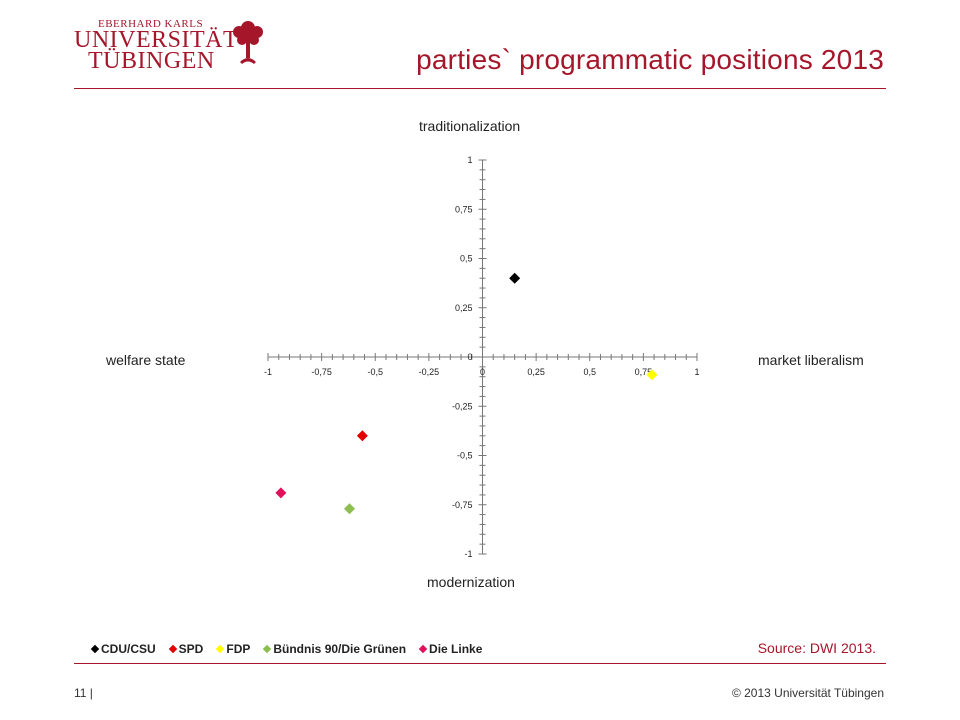 This screenshot has height=720, width=960. I want to click on x-axis-right-label: market liberalism, so click(811, 360).